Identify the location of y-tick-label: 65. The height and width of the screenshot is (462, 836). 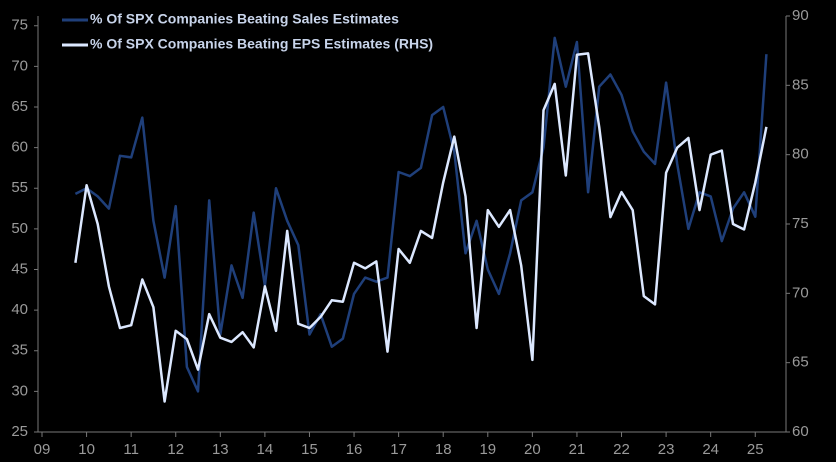
(19, 106).